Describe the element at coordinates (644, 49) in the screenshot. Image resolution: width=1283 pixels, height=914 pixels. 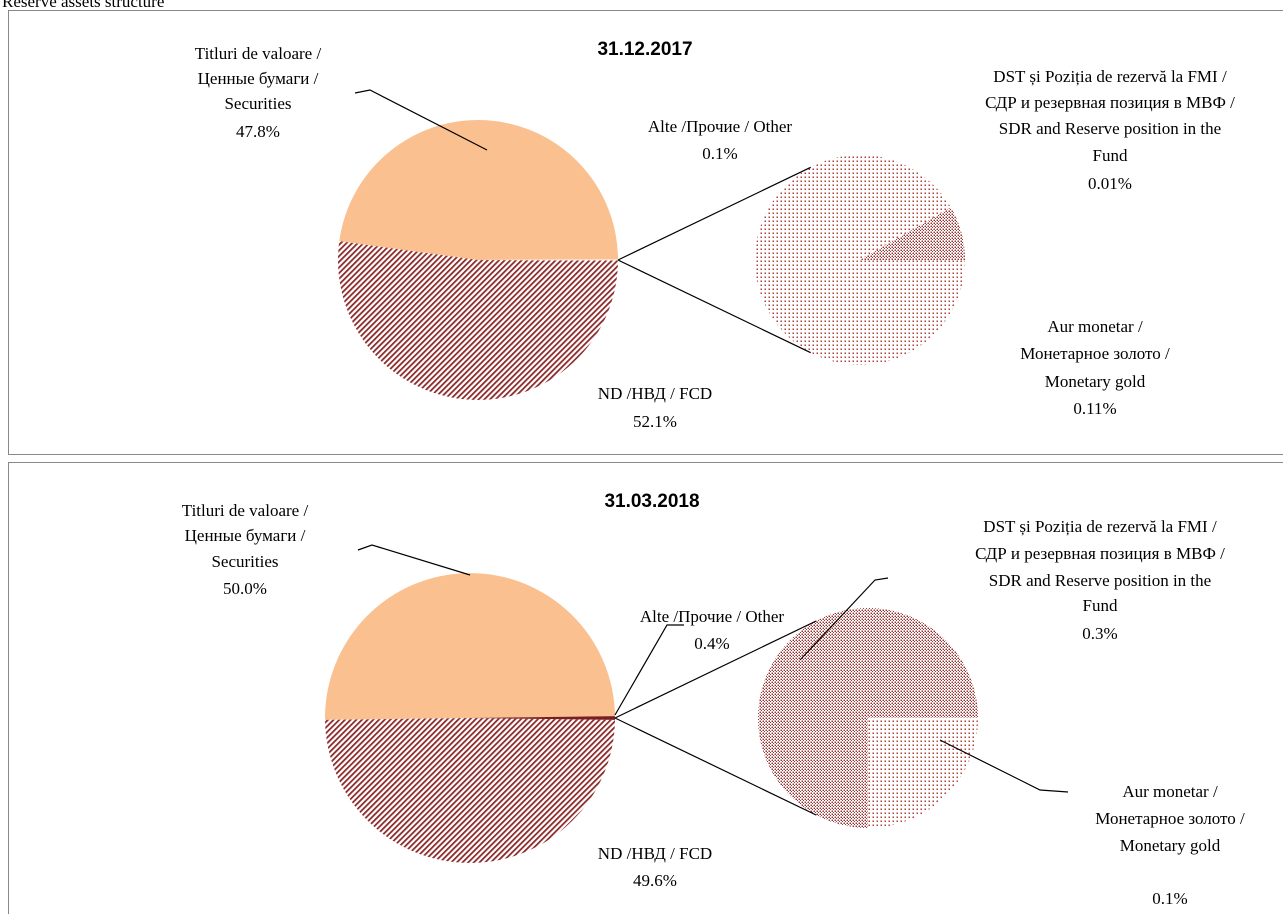
I see `chart-title: 31.12.2017` at that location.